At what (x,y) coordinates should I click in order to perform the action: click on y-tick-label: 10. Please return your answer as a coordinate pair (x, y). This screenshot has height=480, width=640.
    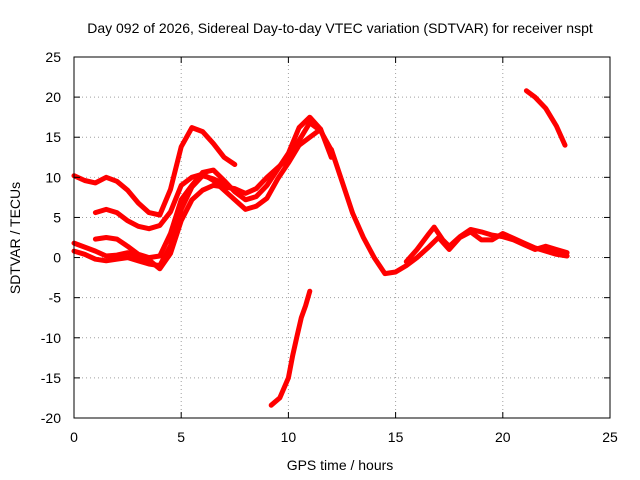
    Looking at the image, I should click on (53, 177).